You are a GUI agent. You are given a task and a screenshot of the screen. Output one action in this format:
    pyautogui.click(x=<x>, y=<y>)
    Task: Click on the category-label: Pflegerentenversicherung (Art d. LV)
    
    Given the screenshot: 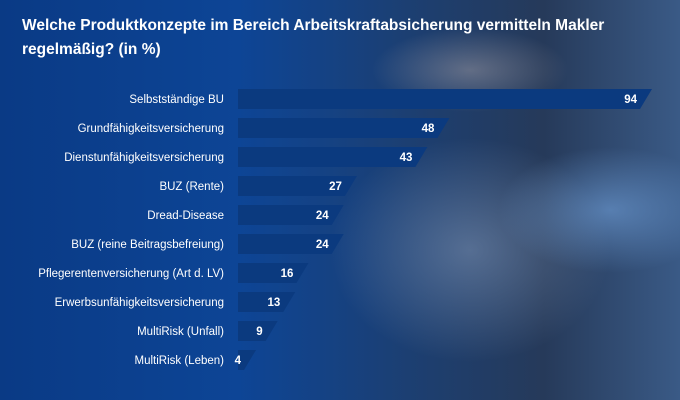 What is the action you would take?
    pyautogui.click(x=131, y=274)
    